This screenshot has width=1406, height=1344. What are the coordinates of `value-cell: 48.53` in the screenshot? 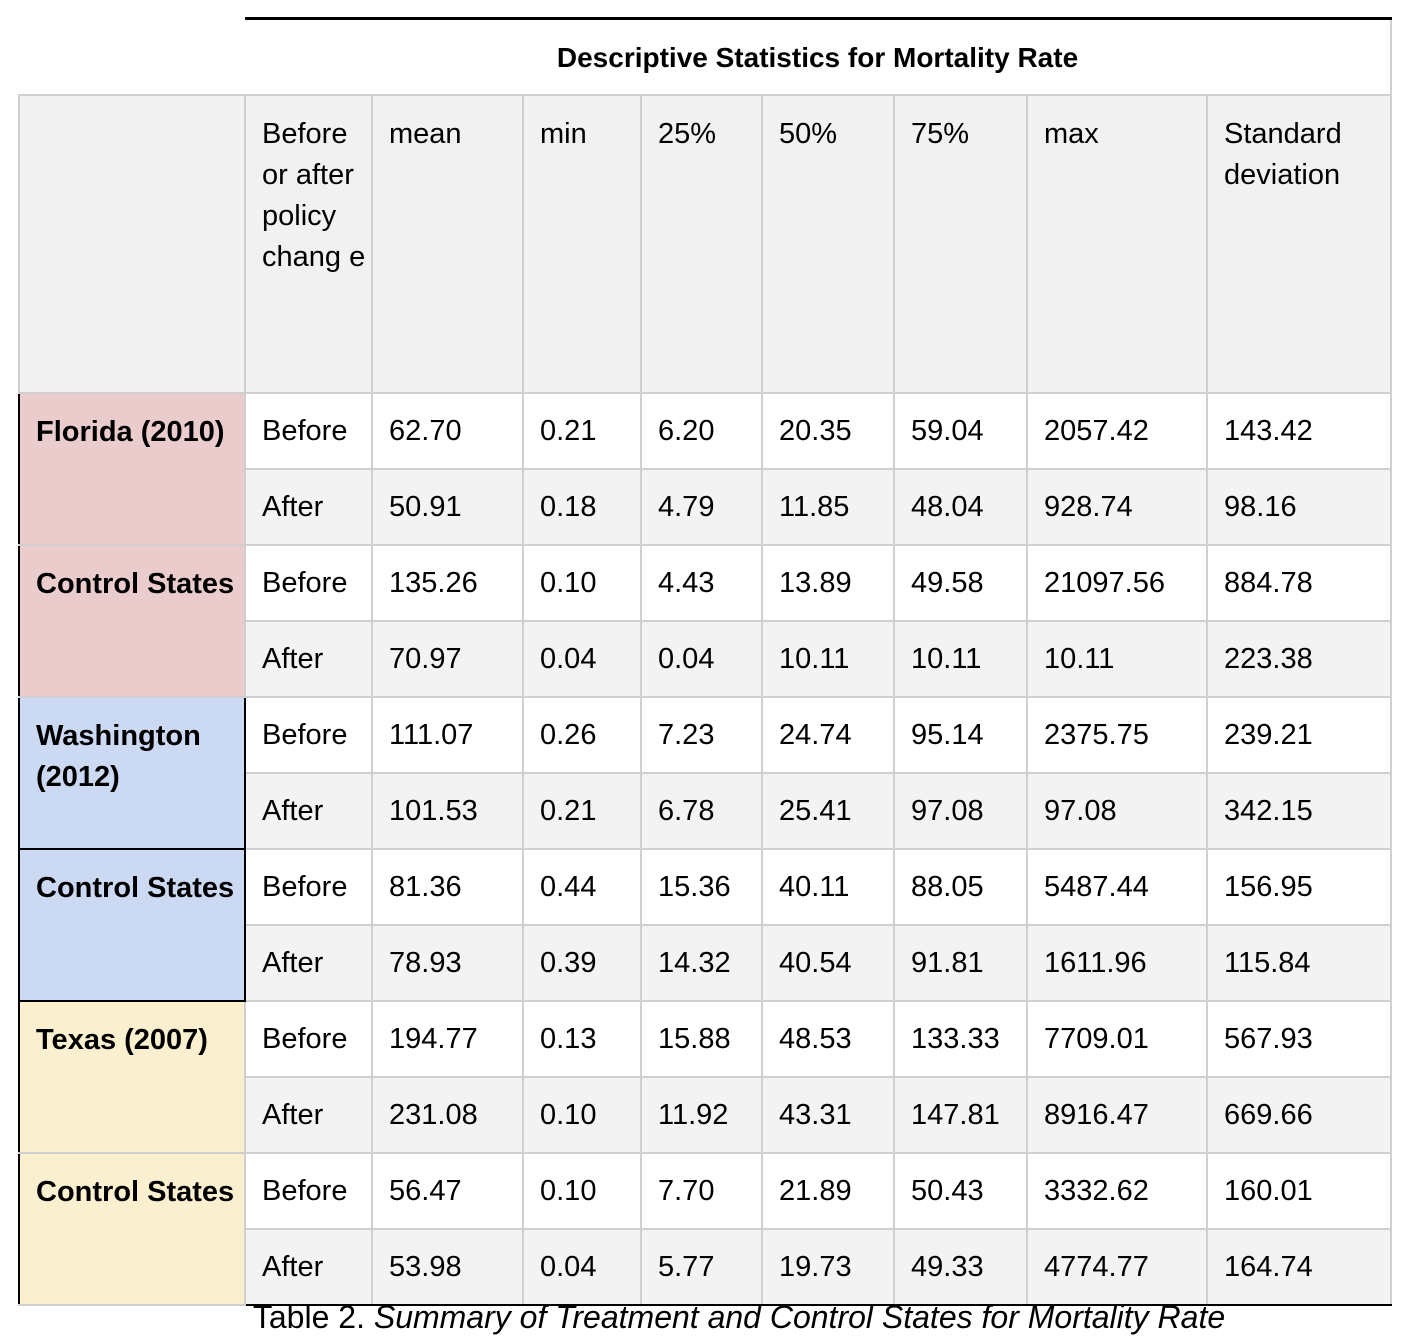 It's located at (828, 1039).